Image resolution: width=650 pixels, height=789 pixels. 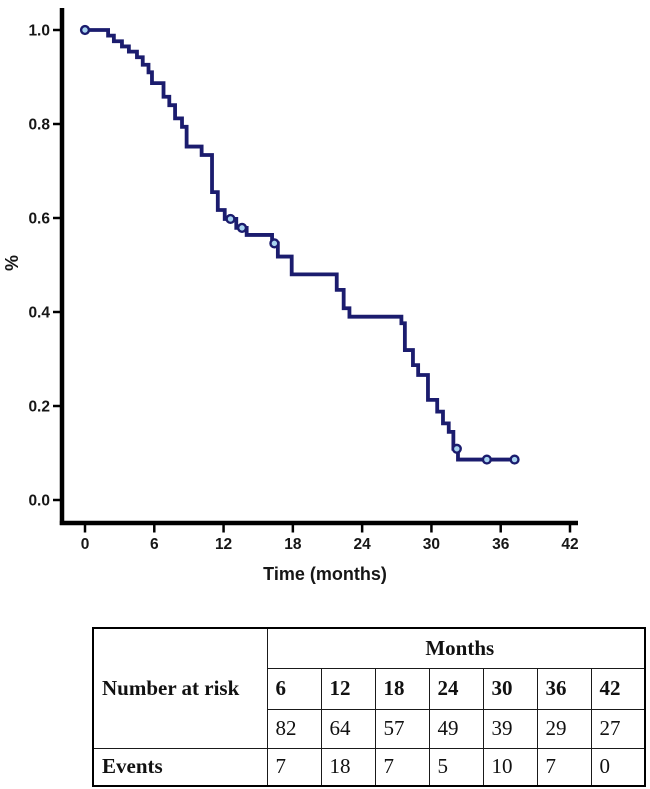 What do you see at coordinates (501, 544) in the screenshot?
I see `x-tick-label: 36` at bounding box center [501, 544].